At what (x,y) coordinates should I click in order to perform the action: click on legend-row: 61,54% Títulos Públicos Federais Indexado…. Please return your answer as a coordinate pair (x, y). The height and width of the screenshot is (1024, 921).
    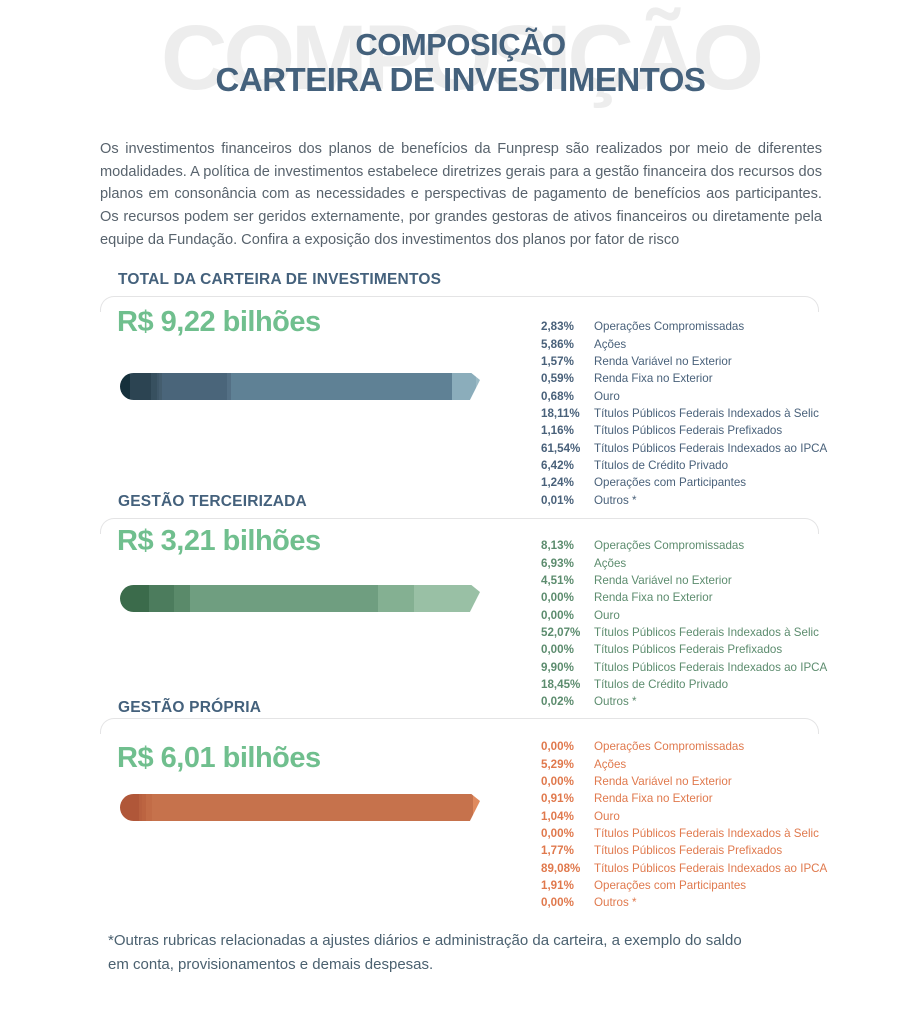
    Looking at the image, I should click on (706, 448).